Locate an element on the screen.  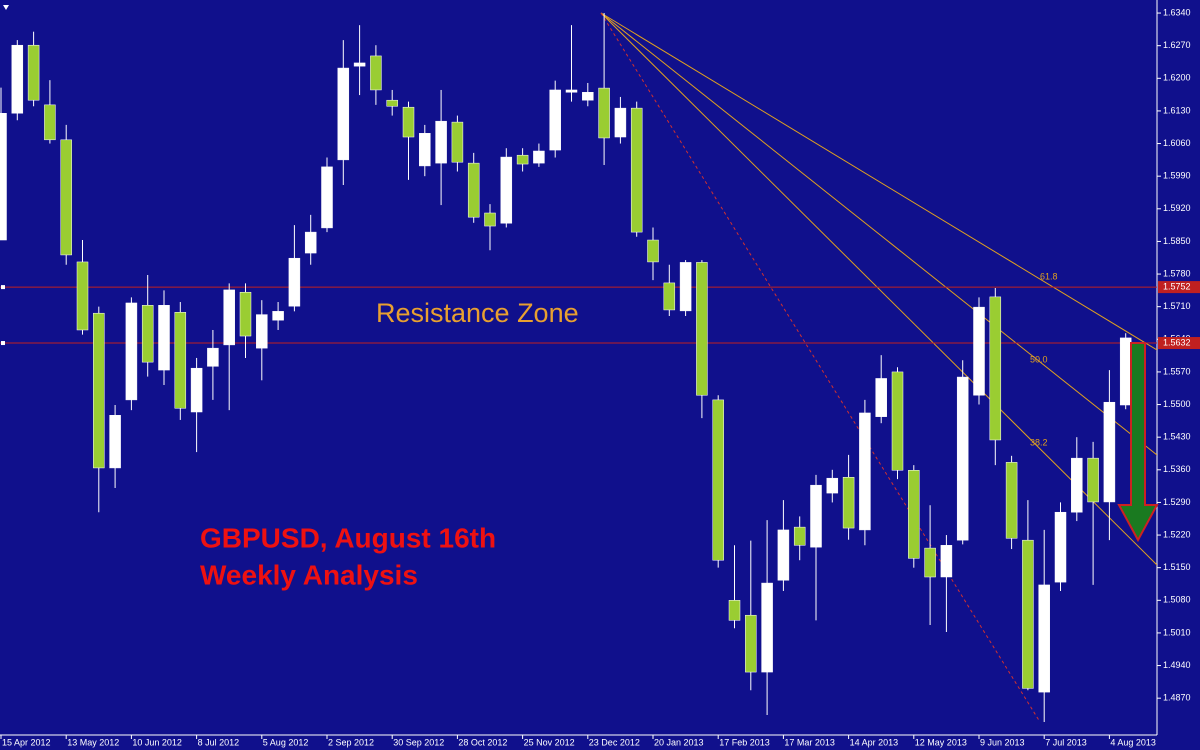
x-tick-label: 17 Feb 2013 is located at coordinates (744, 742).